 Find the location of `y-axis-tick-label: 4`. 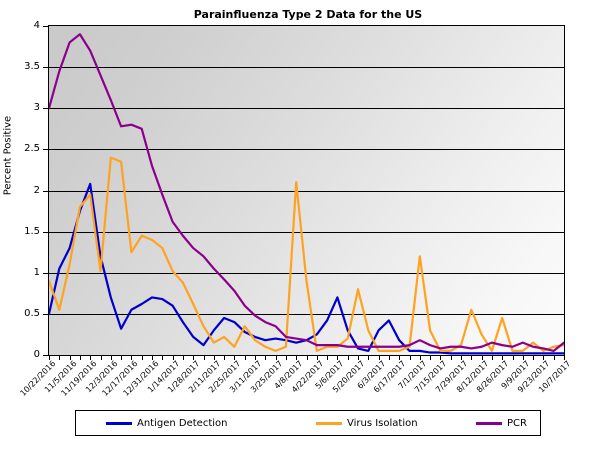

y-axis-tick-label: 4 is located at coordinates (36, 25).